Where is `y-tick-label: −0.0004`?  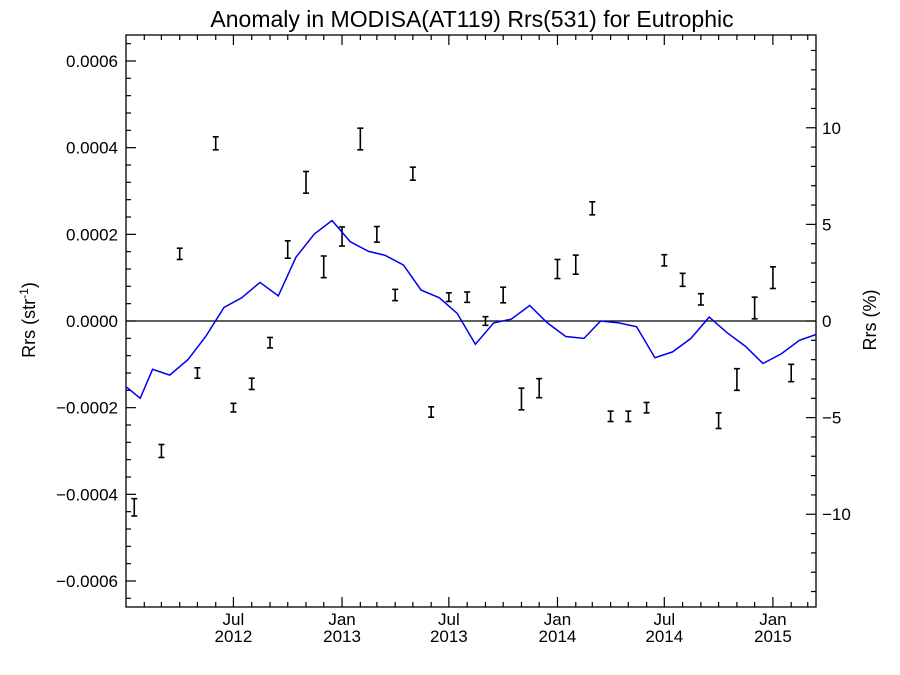 y-tick-label: −0.0004 is located at coordinates (87, 494).